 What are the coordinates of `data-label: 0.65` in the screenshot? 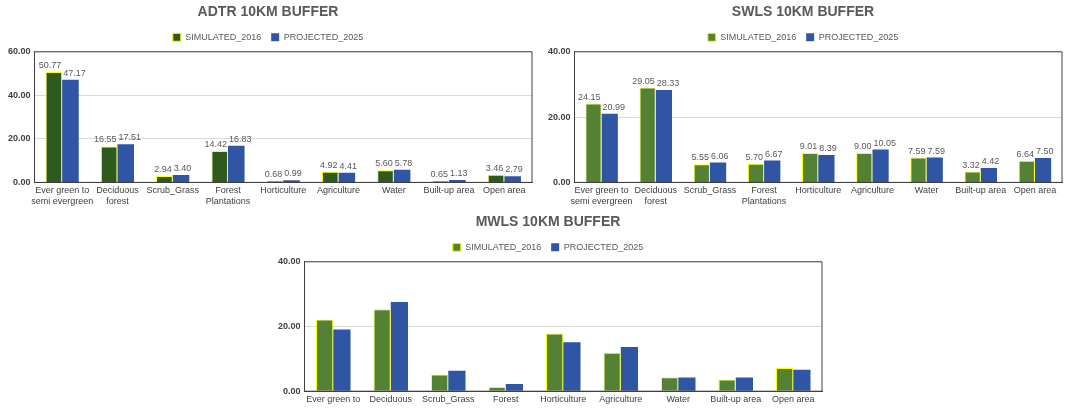 It's located at (439, 173).